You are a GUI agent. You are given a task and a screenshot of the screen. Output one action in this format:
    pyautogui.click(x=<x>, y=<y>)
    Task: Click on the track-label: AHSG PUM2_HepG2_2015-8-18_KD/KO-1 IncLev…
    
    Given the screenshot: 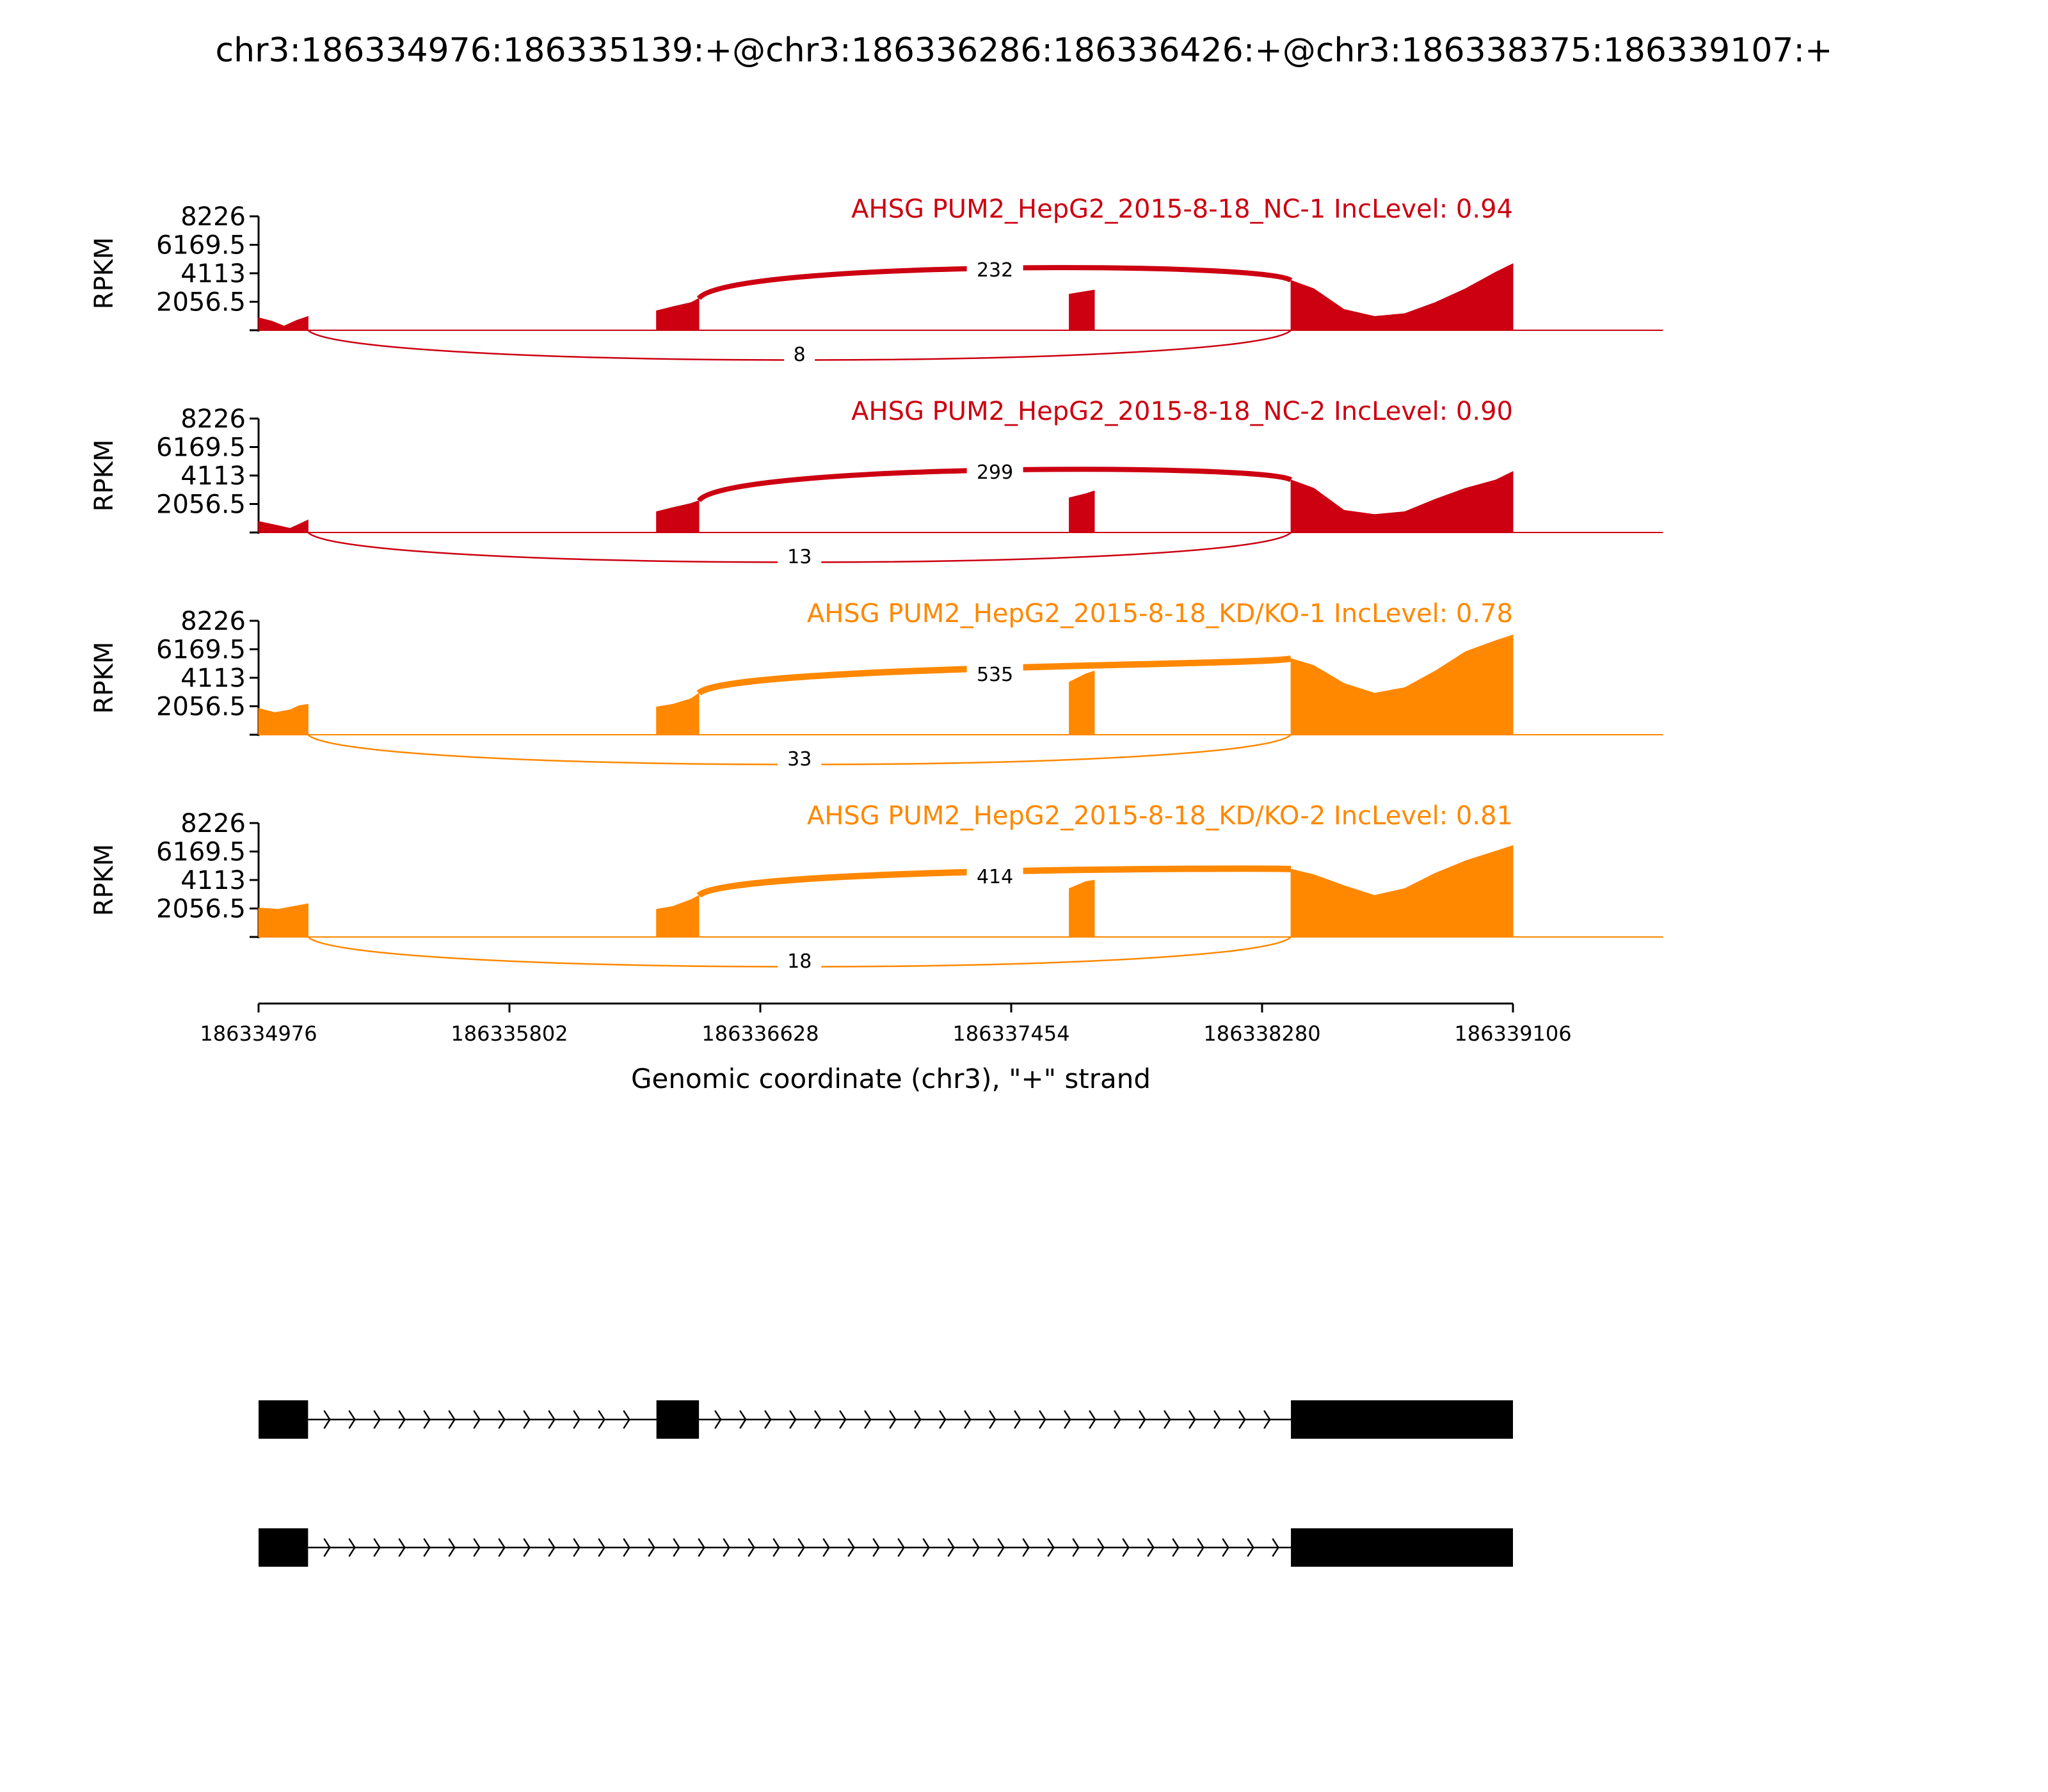 What is the action you would take?
    pyautogui.click(x=1160, y=613)
    